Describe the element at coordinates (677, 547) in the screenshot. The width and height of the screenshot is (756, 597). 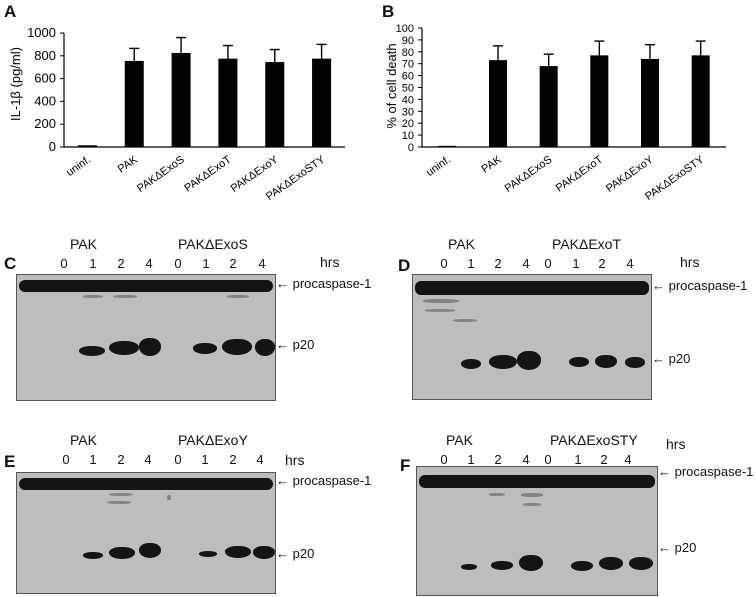
I see `blot-f-p20-label: ← p20` at that location.